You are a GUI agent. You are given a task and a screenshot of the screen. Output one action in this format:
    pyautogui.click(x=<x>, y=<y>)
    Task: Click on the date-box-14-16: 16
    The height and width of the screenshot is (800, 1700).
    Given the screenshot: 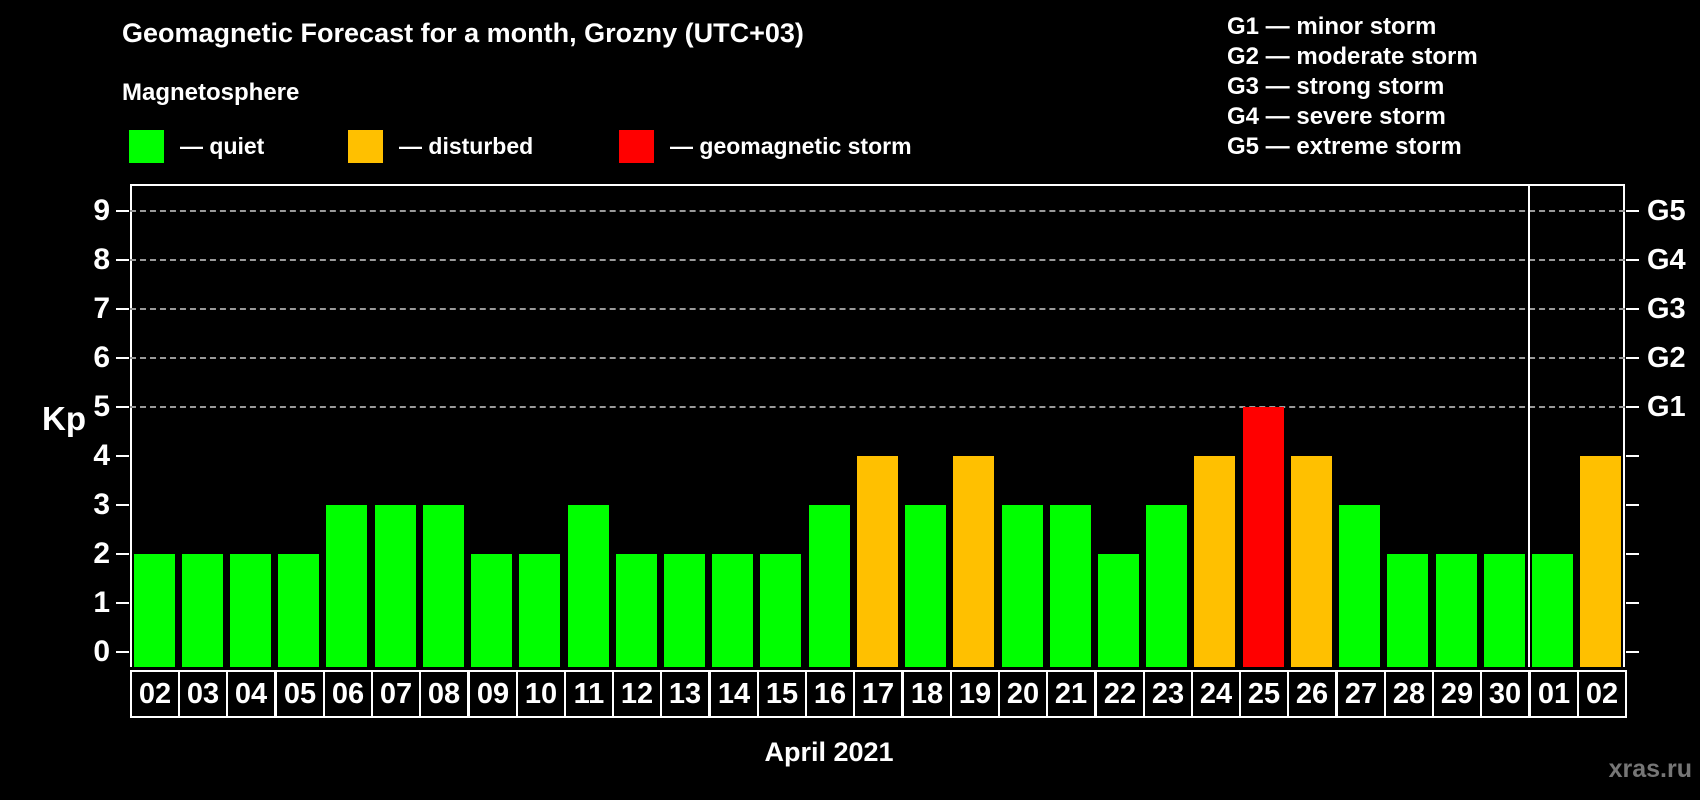 What is the action you would take?
    pyautogui.click(x=830, y=694)
    